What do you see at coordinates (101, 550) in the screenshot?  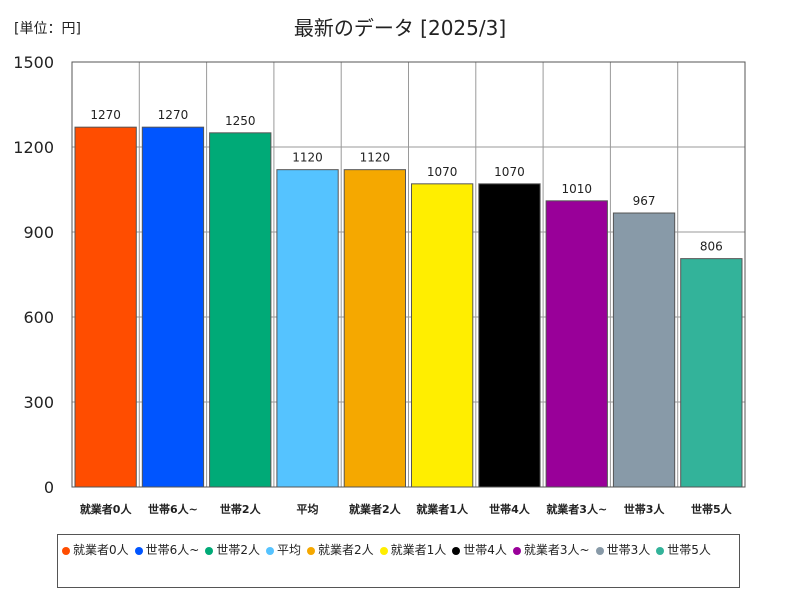 I see `legend-label: 就業者0人` at bounding box center [101, 550].